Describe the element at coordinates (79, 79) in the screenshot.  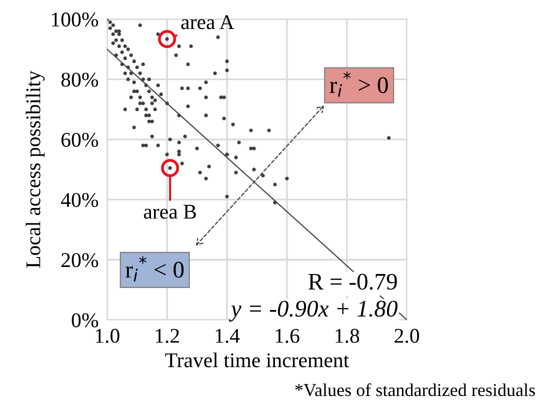
I see `y-tick-label: 80%` at that location.